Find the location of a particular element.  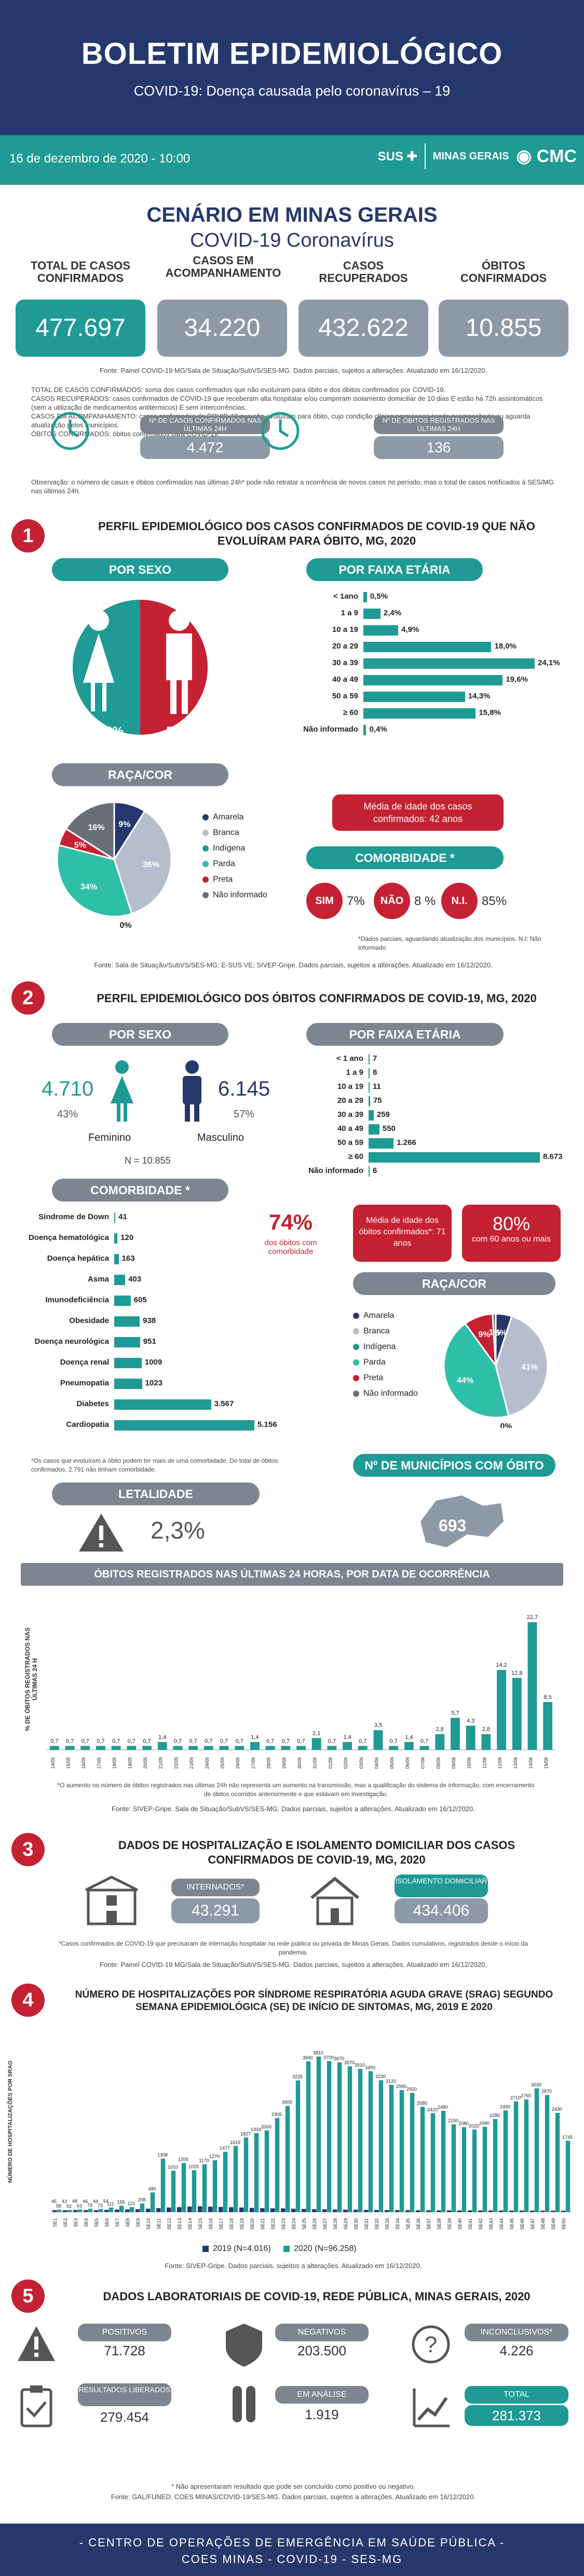

s2-female-label: Feminino is located at coordinates (109, 1137).